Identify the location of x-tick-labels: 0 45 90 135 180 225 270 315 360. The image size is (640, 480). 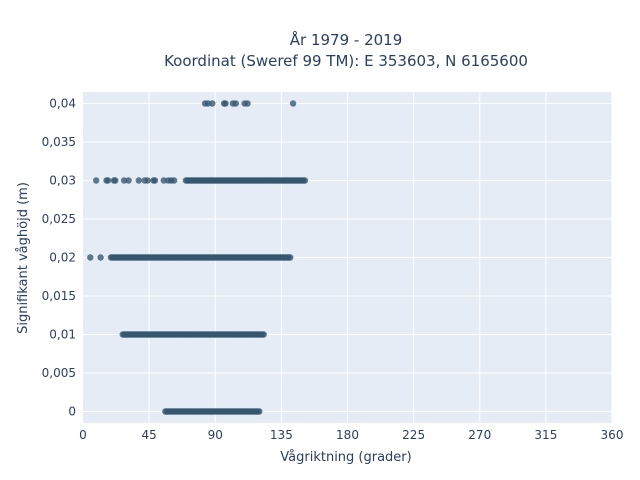
(351, 435).